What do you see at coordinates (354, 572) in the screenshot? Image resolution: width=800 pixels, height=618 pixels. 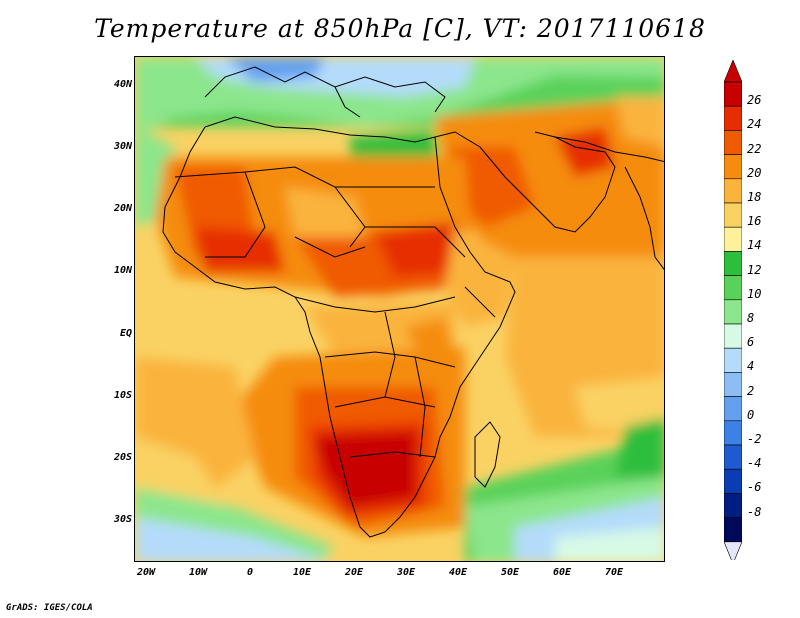 I see `lon-label-20e: 20E` at bounding box center [354, 572].